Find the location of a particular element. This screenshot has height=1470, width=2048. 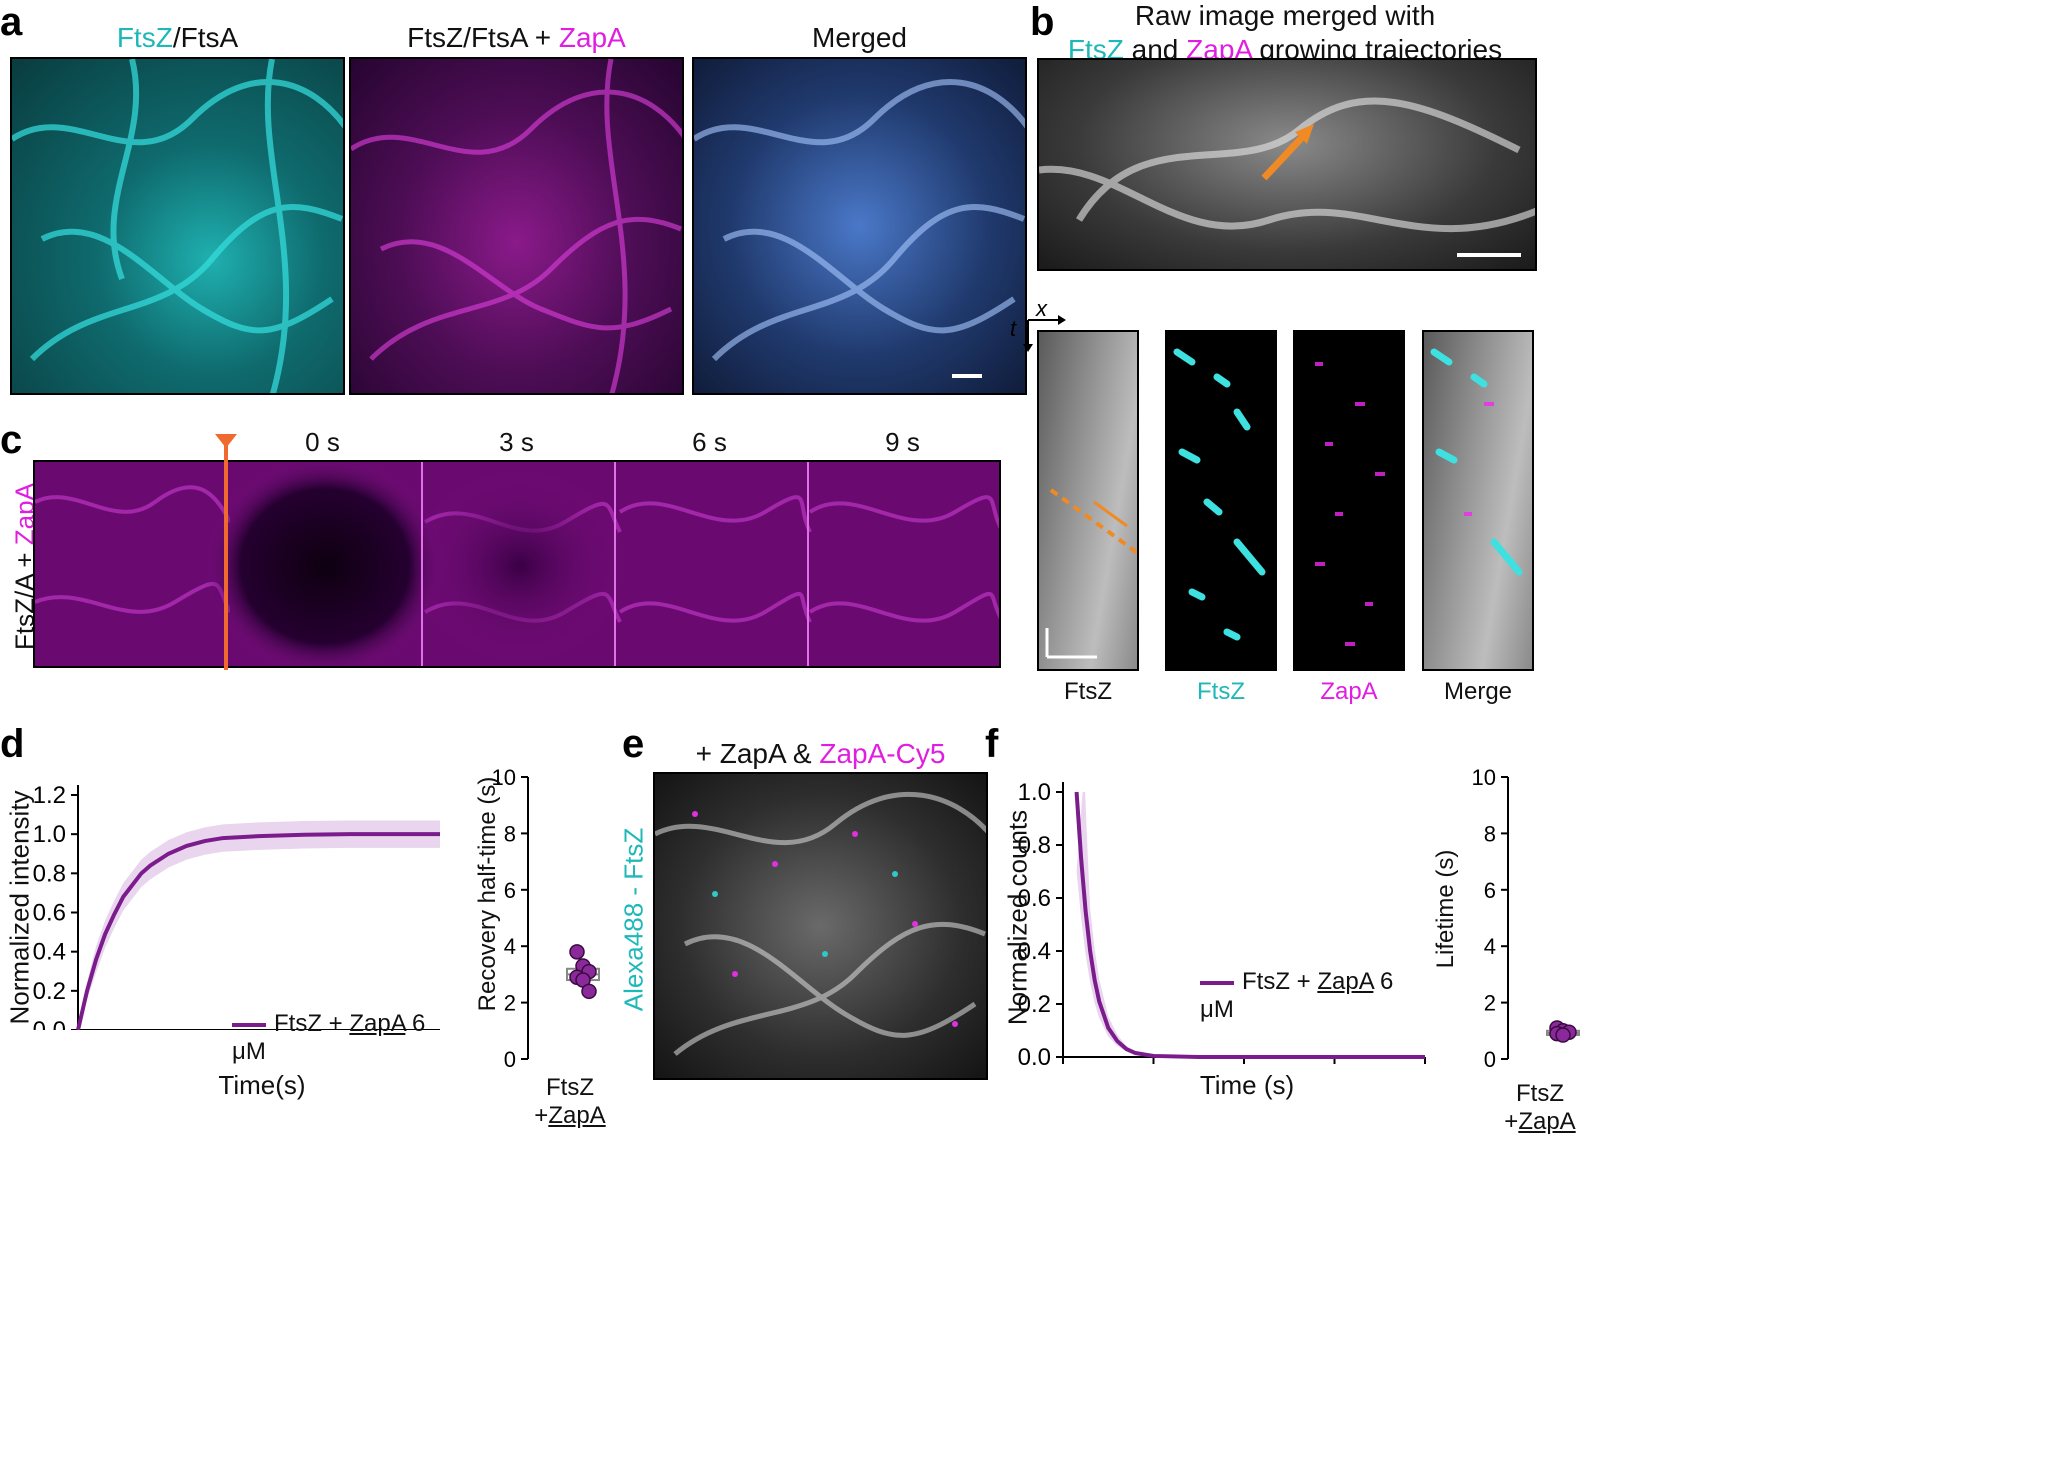

panel-d-ylabel: Normalized intensity is located at coordinates (19, 907).